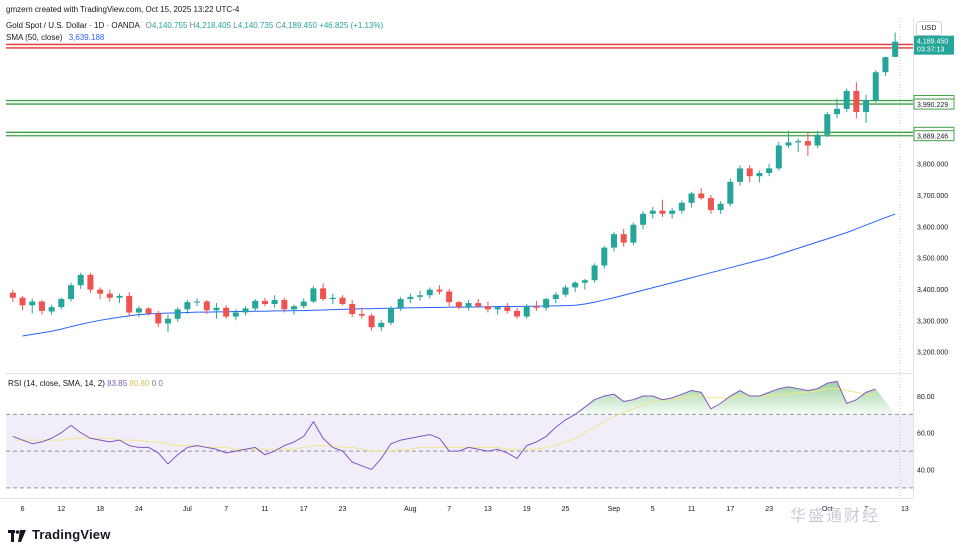 This screenshot has width=964, height=556. I want to click on rsi-sma-value: 80.80, so click(139, 383).